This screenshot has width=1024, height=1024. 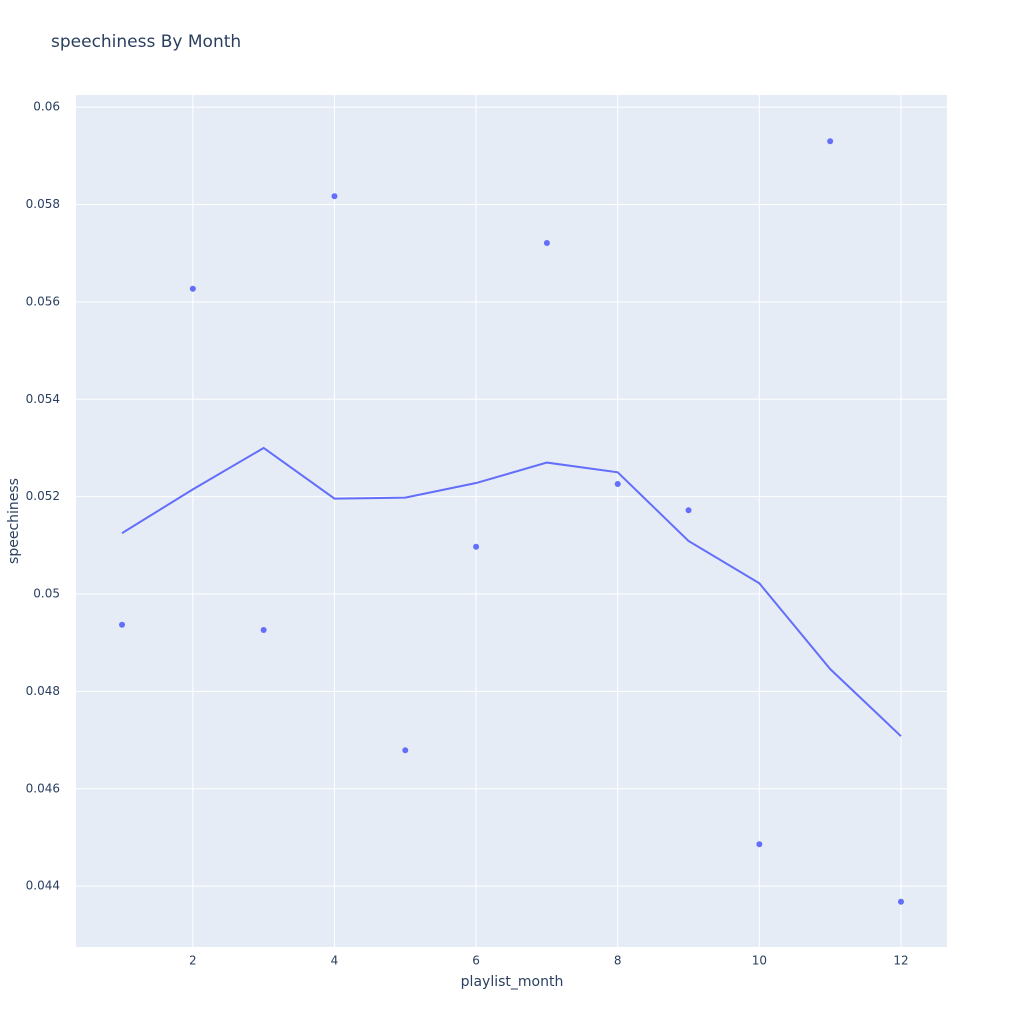 I want to click on y-tick-label: 0.044, so click(x=43, y=886).